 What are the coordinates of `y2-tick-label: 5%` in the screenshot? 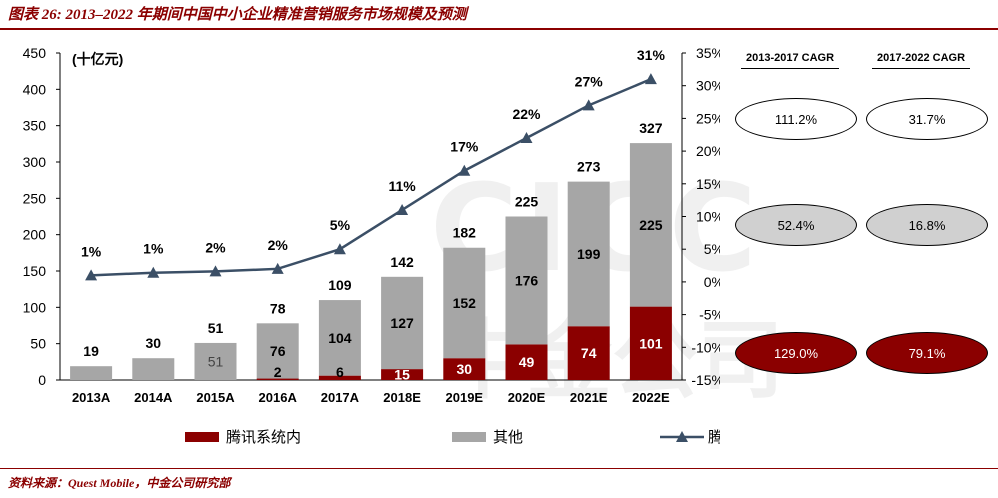 It's located at (712, 249).